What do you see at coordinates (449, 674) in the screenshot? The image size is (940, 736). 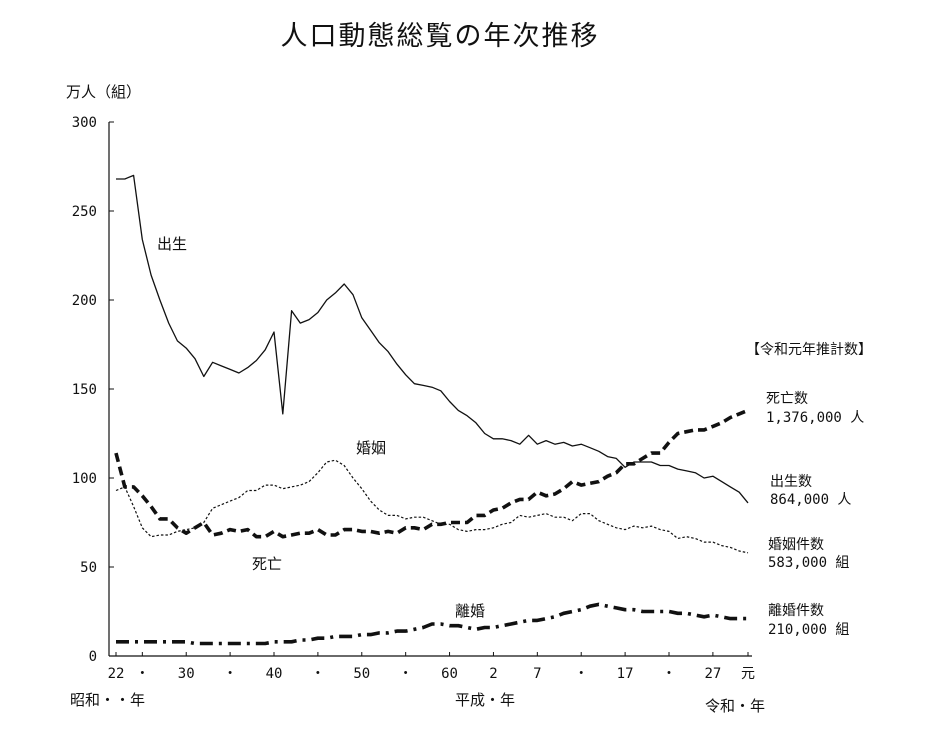 I see `x-tick-label: 60` at bounding box center [449, 674].